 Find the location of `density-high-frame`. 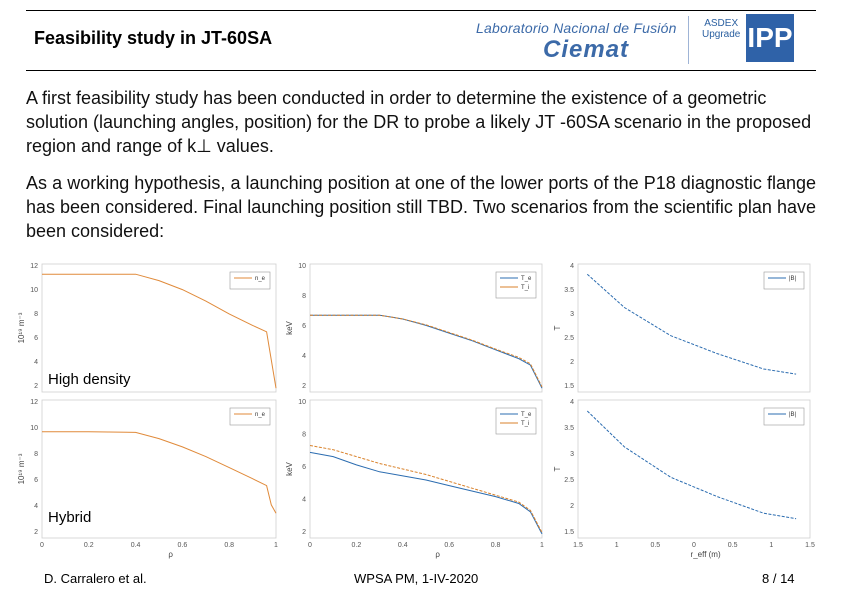

density-high-frame is located at coordinates (159, 328).